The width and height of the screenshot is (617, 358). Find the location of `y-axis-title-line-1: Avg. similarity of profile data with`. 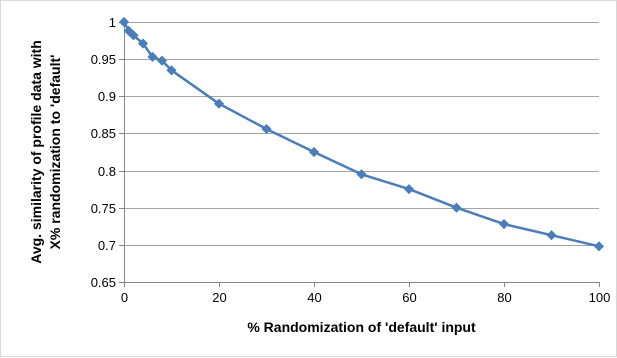

y-axis-title-line-1: Avg. similarity of profile data with is located at coordinates (36, 152).